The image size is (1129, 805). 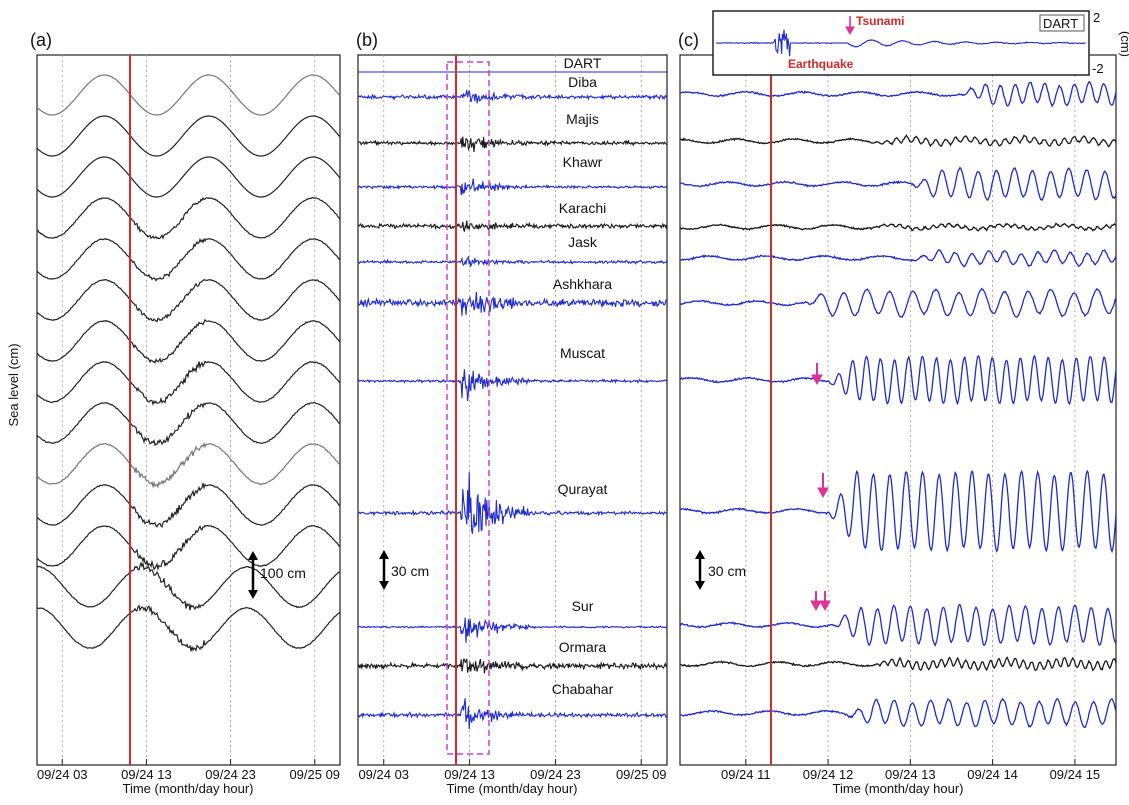 I want to click on dart-inset: DART 2 -2 (cm) Tsunami Earthquake, so click(x=920, y=43).